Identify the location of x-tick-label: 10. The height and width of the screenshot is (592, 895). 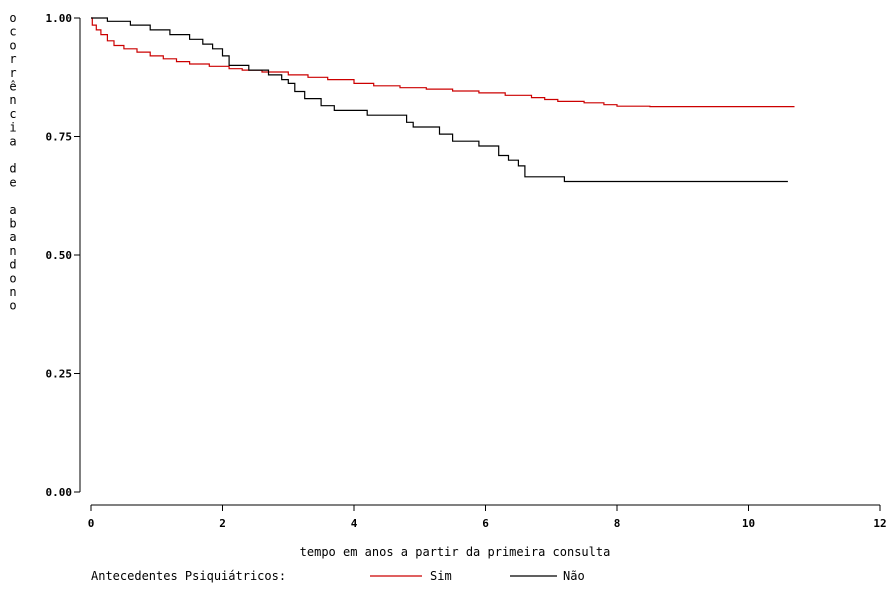
(748, 523).